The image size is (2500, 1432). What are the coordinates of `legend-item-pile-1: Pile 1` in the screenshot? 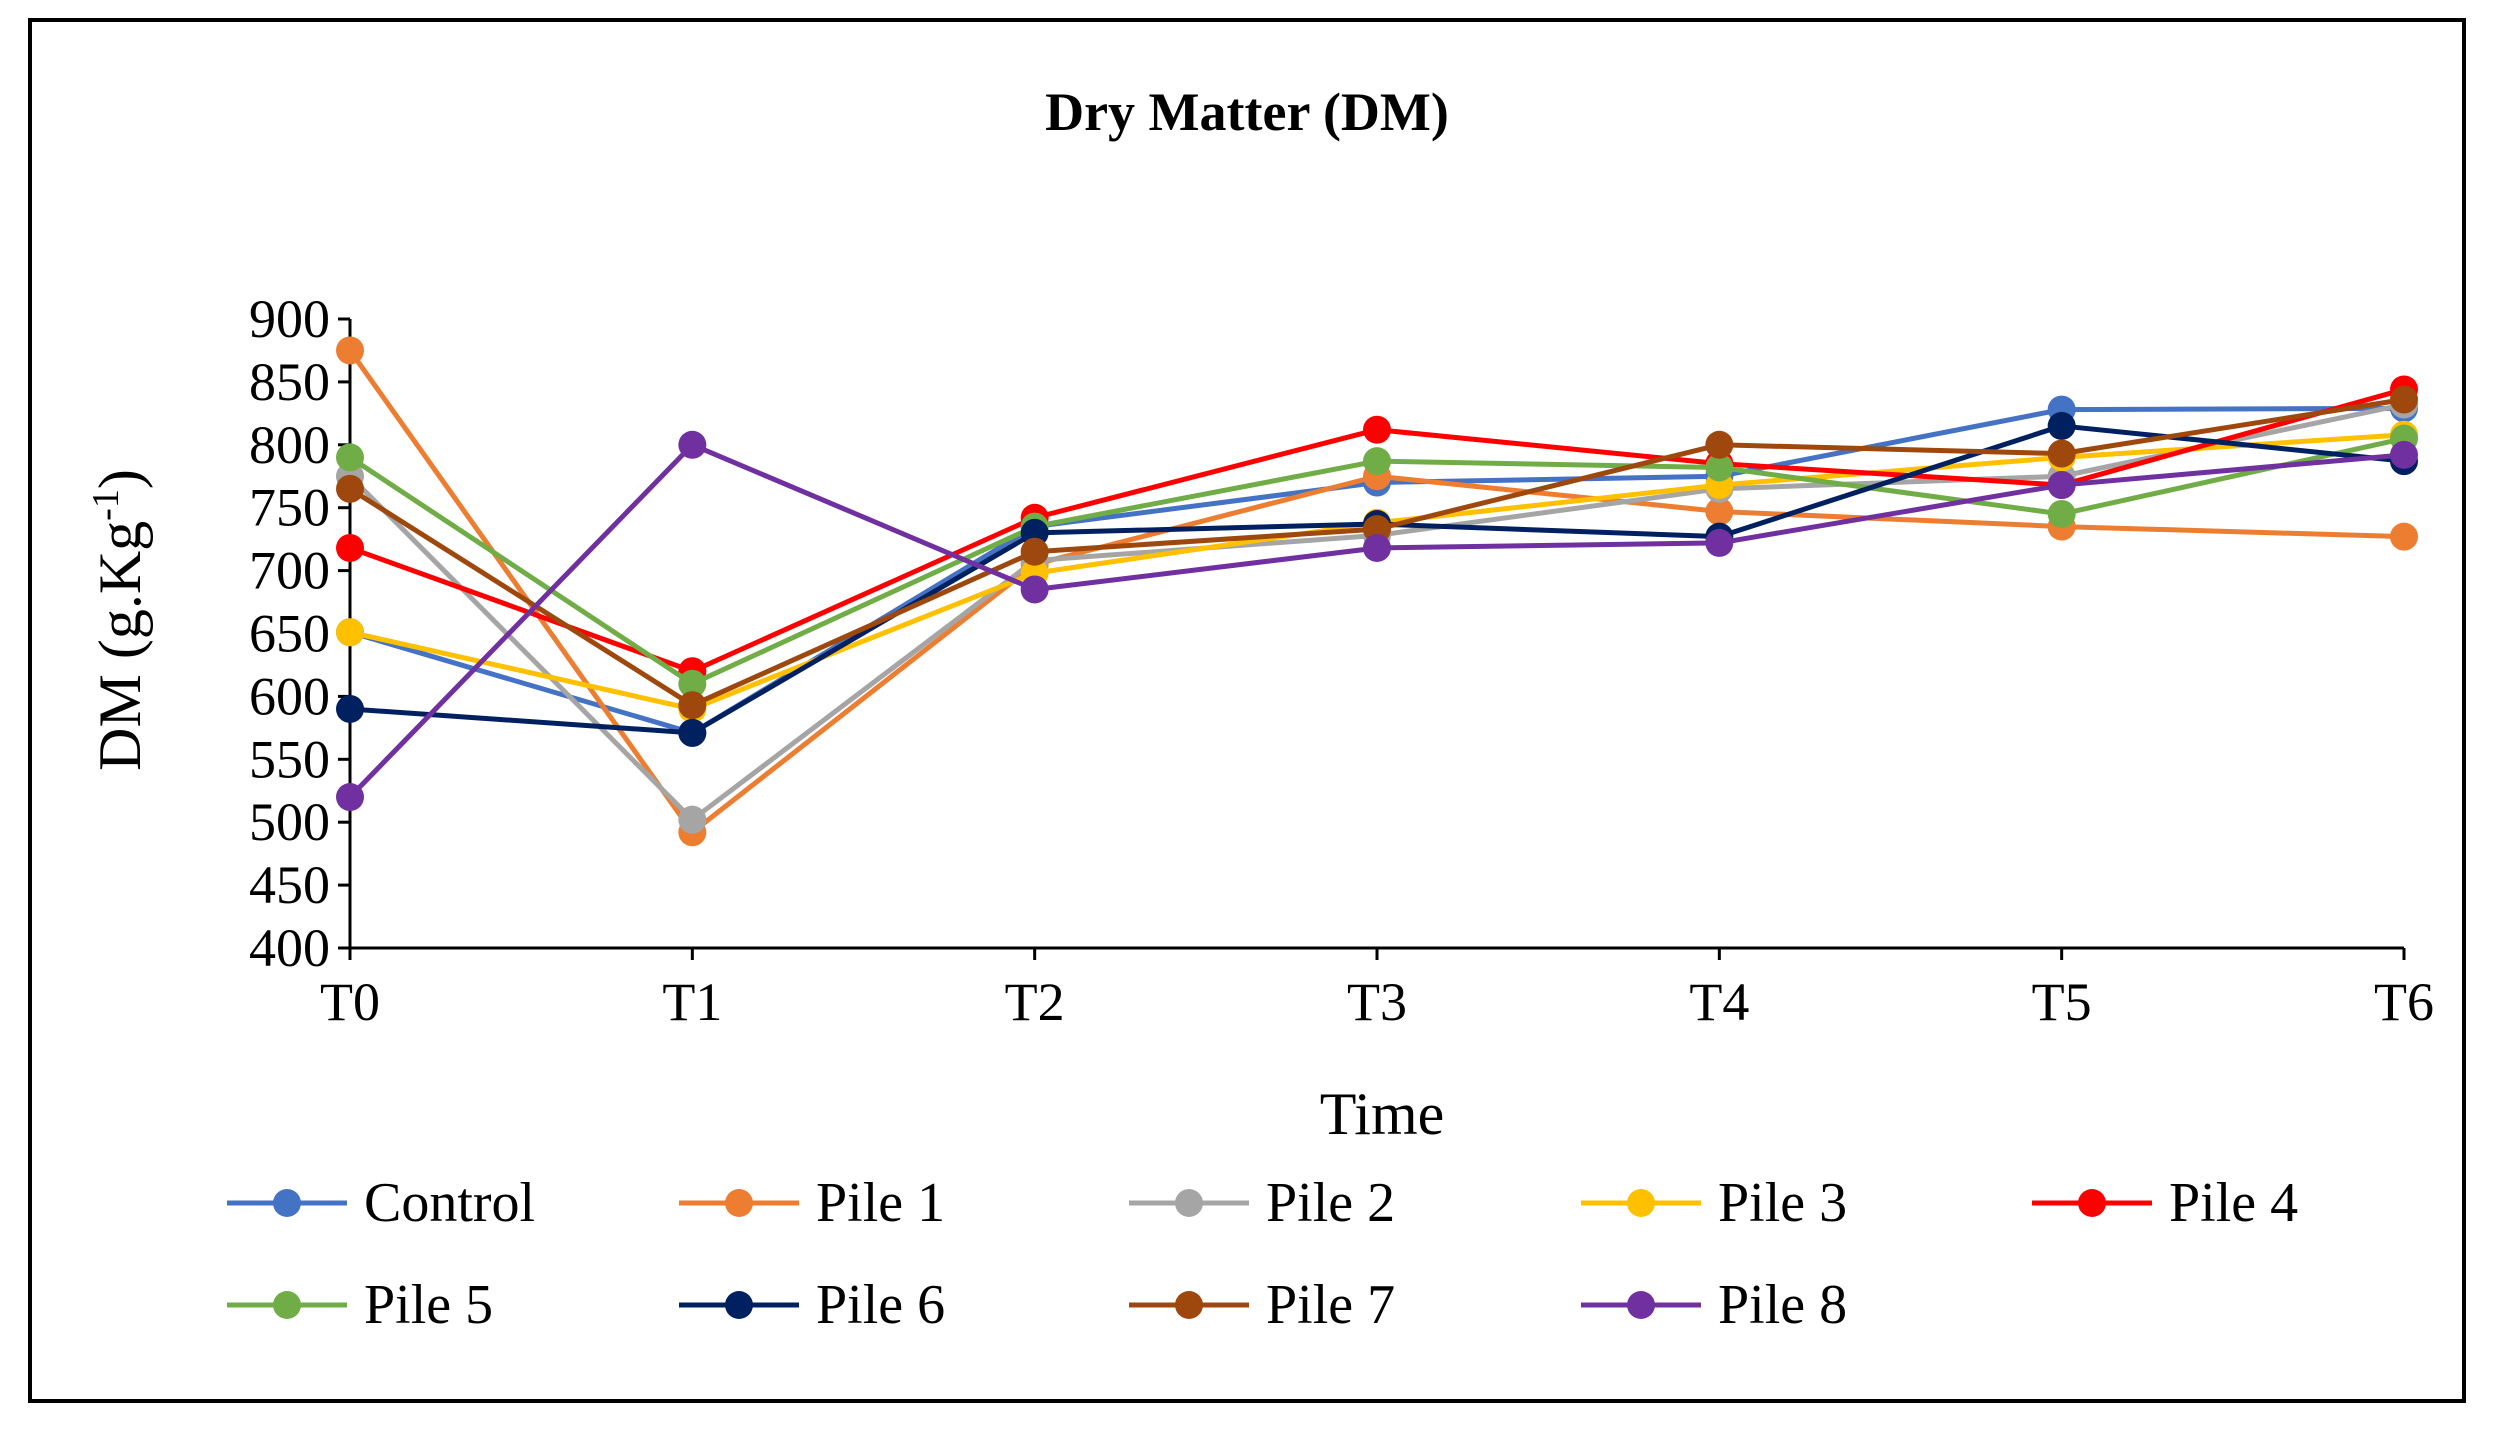 It's located at (812, 1203).